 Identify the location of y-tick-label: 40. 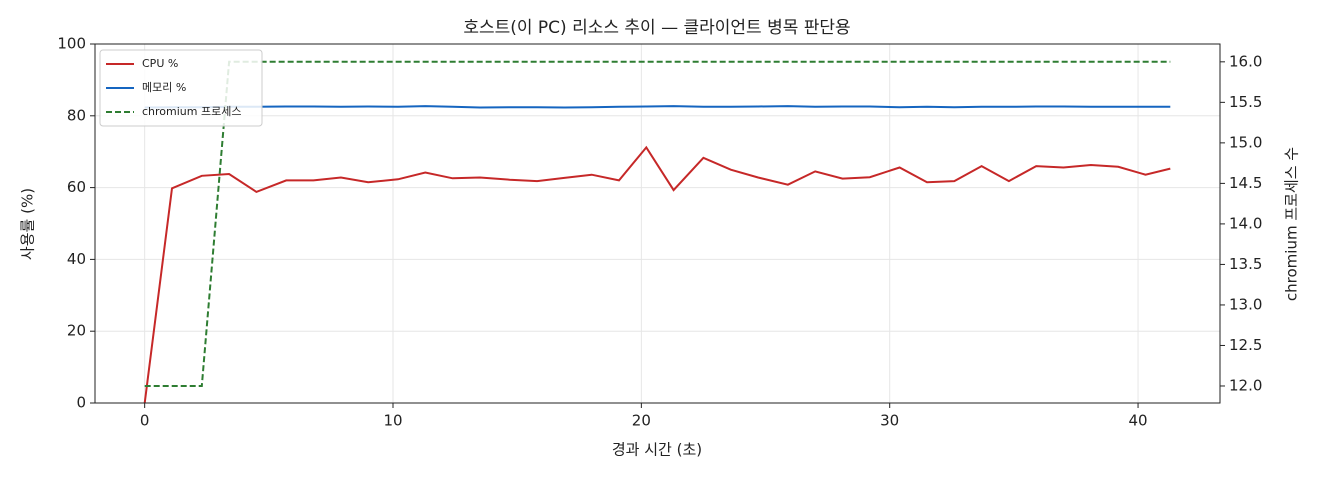
(76, 259).